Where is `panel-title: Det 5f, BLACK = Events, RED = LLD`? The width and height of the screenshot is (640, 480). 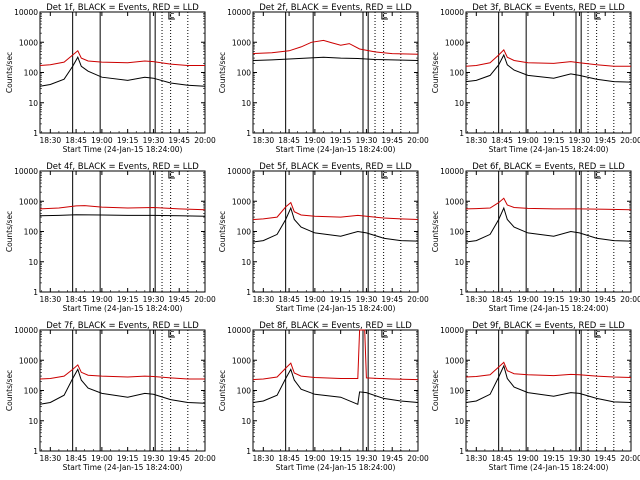 panel-title: Det 5f, BLACK = Events, RED = LLD is located at coordinates (335, 167).